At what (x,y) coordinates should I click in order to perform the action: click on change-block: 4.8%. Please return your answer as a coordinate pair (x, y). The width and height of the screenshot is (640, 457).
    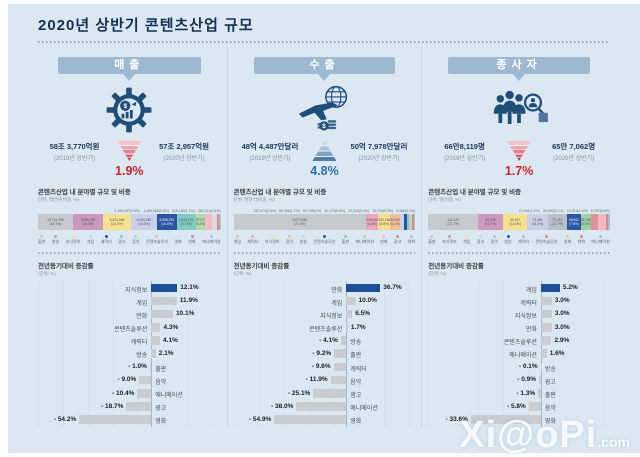
    Looking at the image, I should click on (324, 159).